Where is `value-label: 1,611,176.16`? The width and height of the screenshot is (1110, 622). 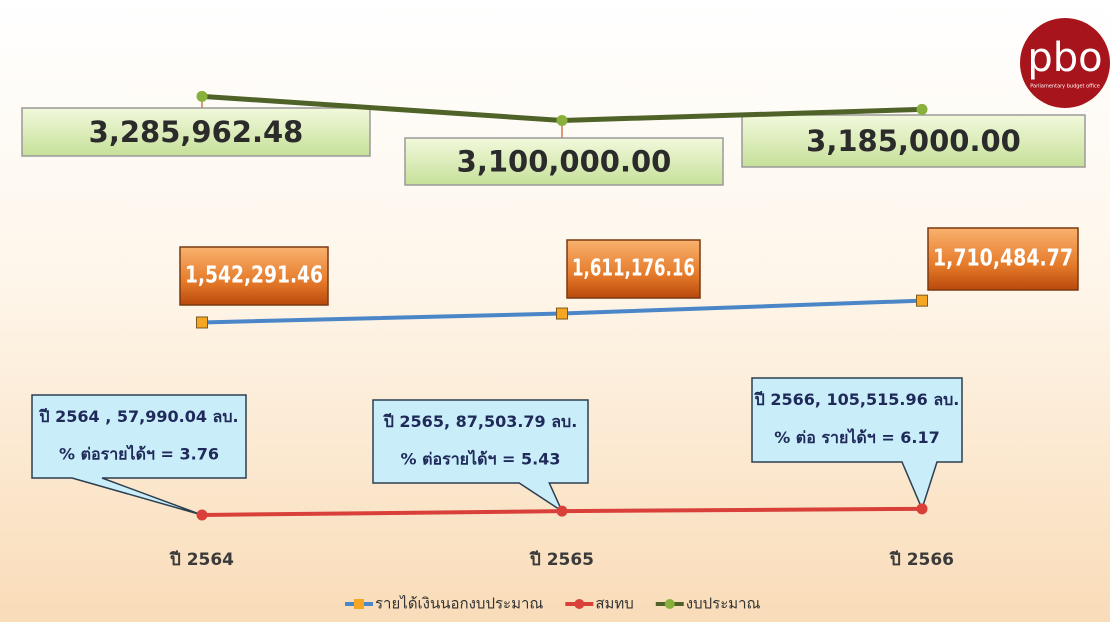 value-label: 1,611,176.16 is located at coordinates (633, 269).